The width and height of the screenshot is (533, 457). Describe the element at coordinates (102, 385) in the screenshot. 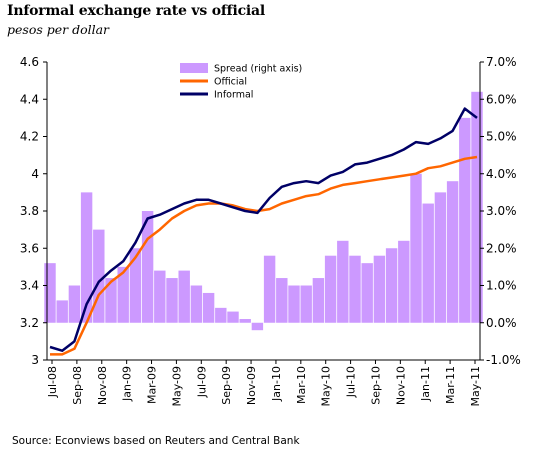

I see `x-tick-label: Nov-08` at that location.